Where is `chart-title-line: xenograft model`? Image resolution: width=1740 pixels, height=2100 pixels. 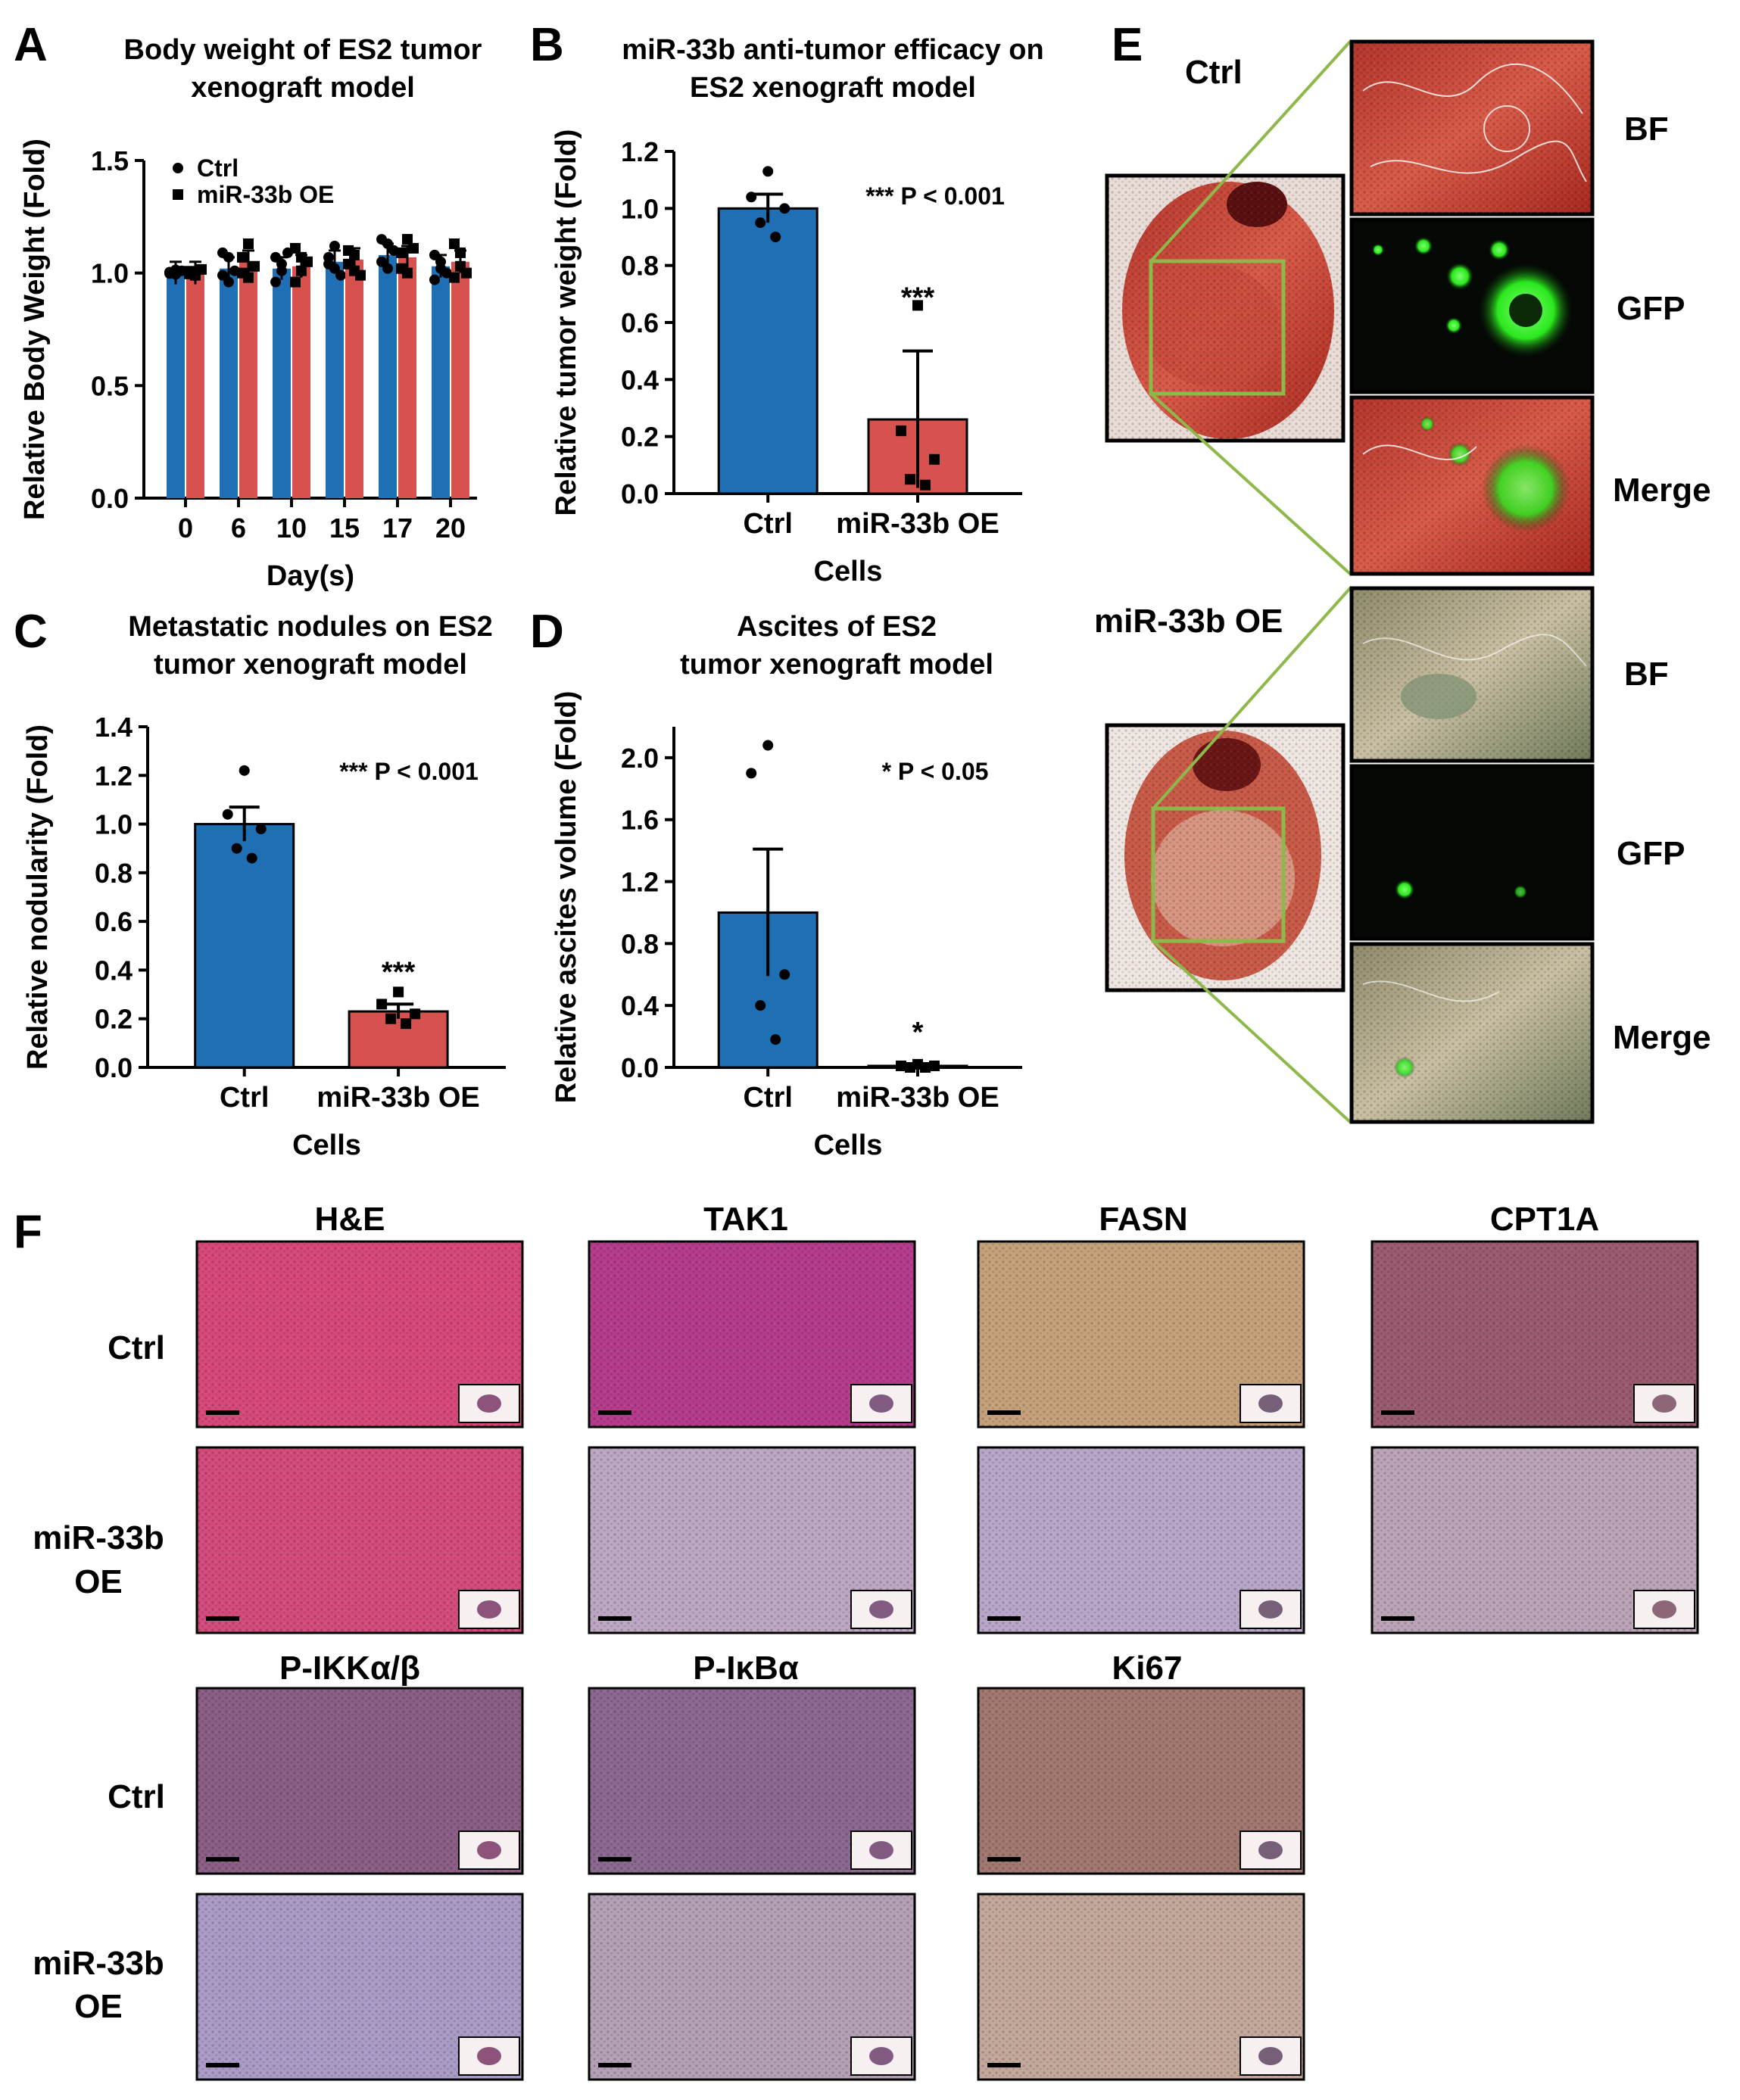 chart-title-line: xenograft model is located at coordinates (303, 88).